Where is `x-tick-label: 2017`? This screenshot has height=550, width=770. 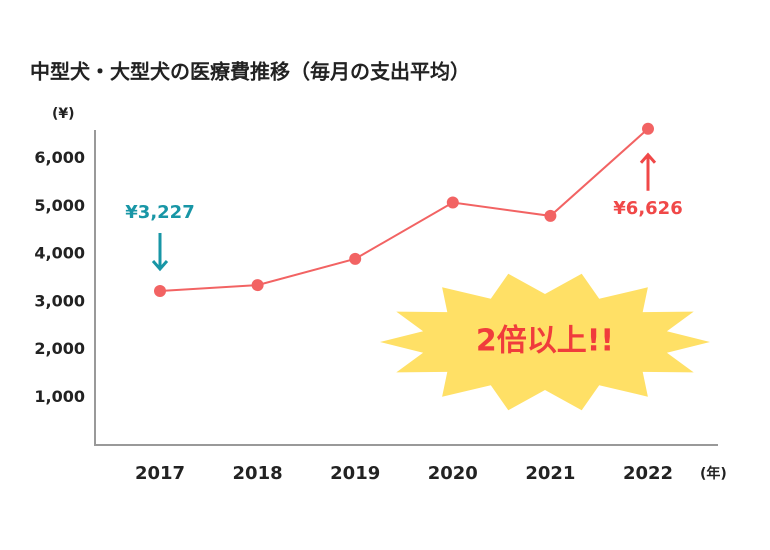
x-tick-label: 2017 is located at coordinates (160, 473).